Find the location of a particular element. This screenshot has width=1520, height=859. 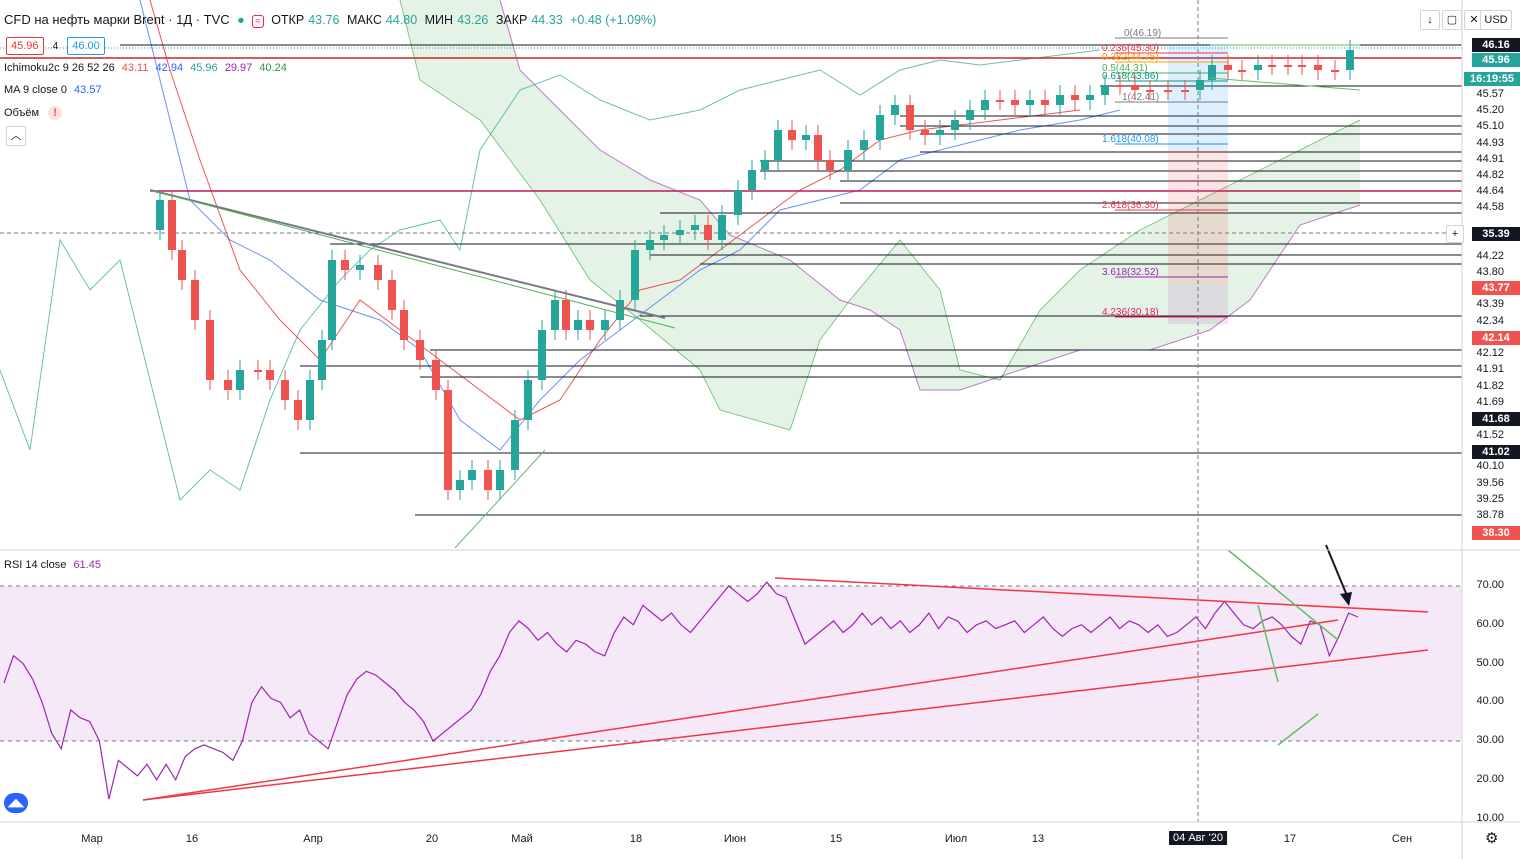

ichimoku-span-a: 29.97 is located at coordinates (238, 68).